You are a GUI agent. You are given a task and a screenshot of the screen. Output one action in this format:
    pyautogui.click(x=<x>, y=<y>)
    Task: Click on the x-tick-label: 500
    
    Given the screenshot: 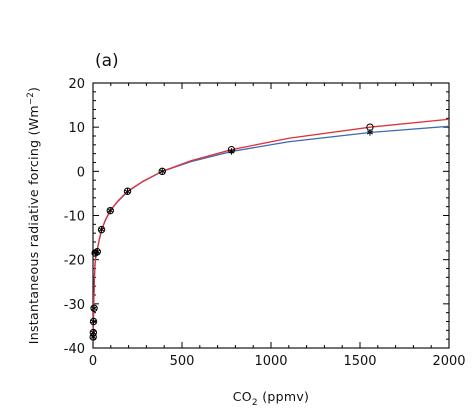 What is the action you would take?
    pyautogui.click(x=182, y=361)
    